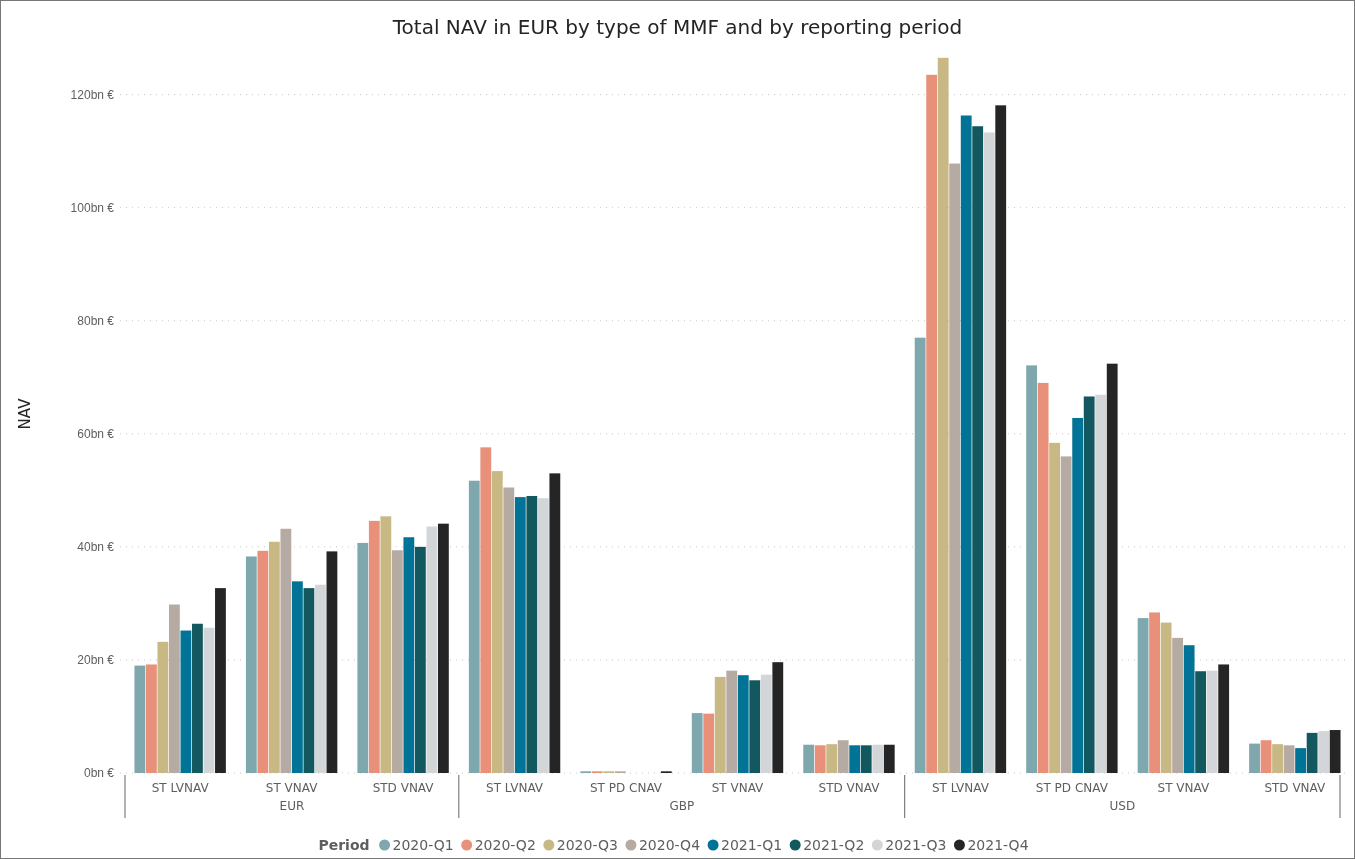 This screenshot has width=1355, height=859. I want to click on y-tick-label: 20bn €, so click(96, 660).